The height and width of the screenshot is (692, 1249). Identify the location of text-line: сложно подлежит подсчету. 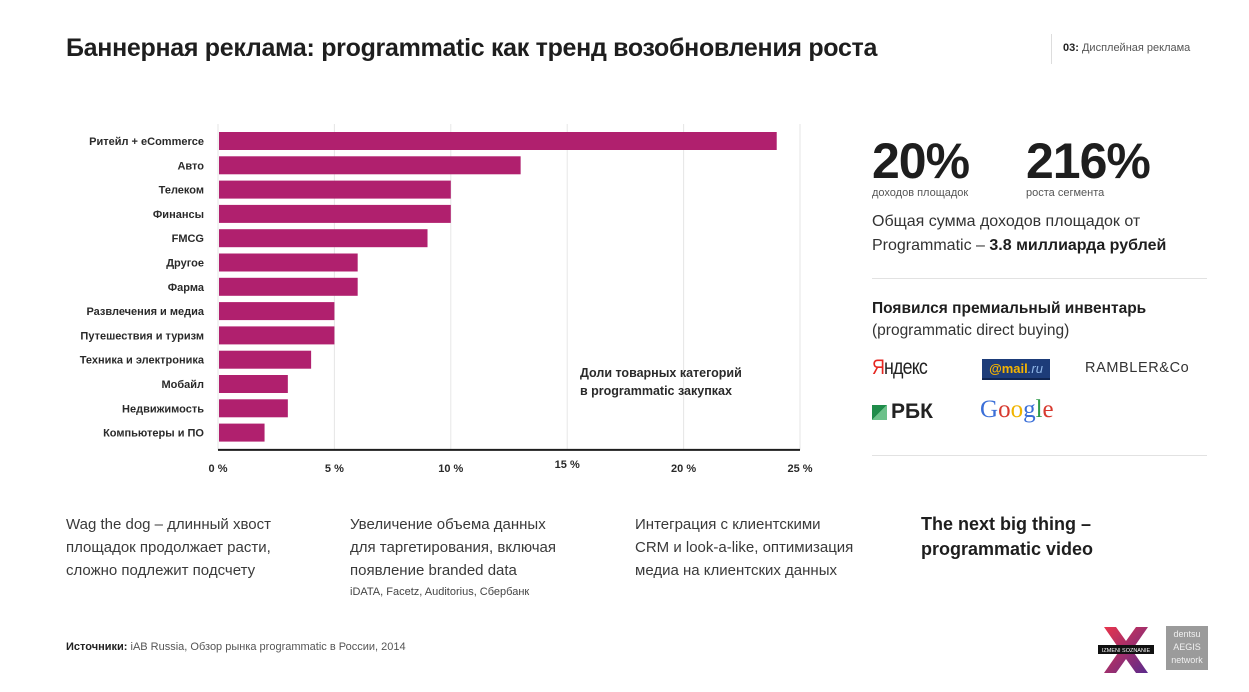
(161, 570).